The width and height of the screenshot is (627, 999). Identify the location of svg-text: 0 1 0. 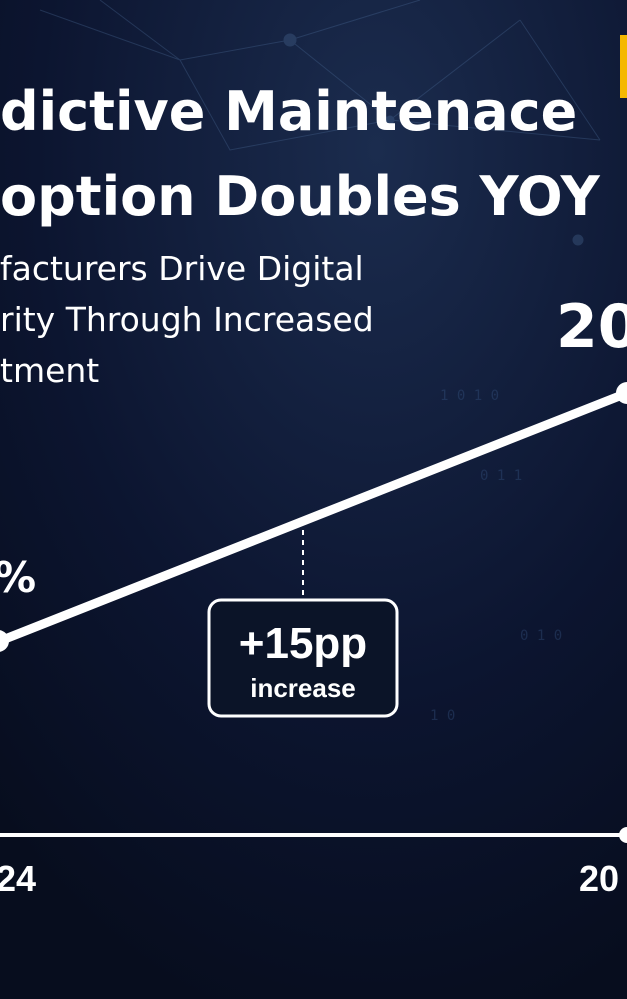
(541, 636).